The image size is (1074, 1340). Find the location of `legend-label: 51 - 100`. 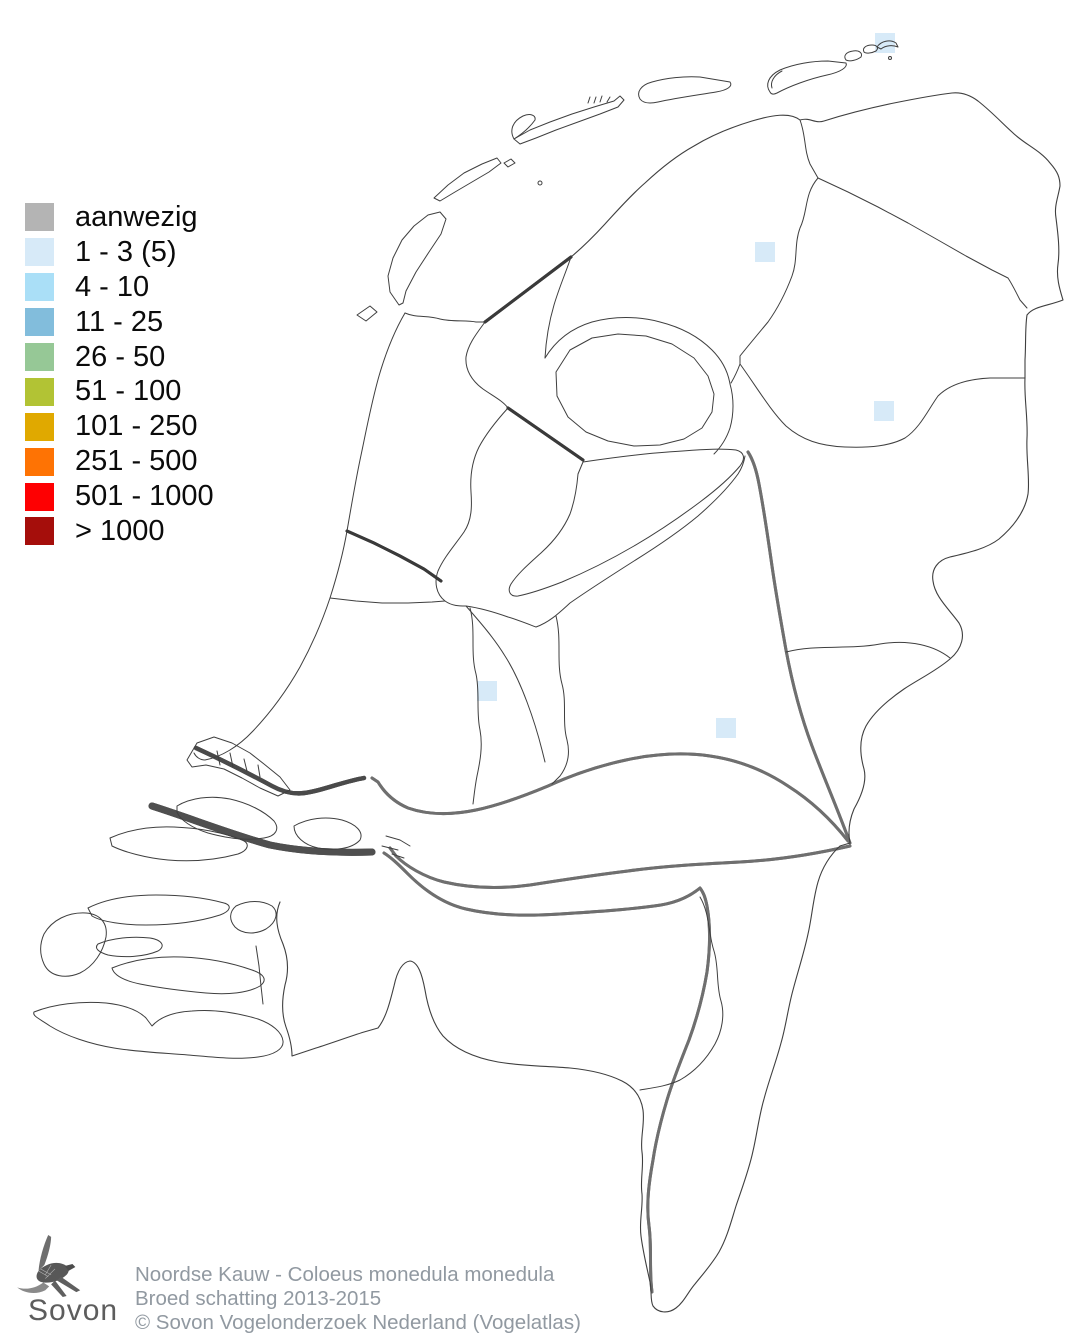

legend-label: 51 - 100 is located at coordinates (128, 391).